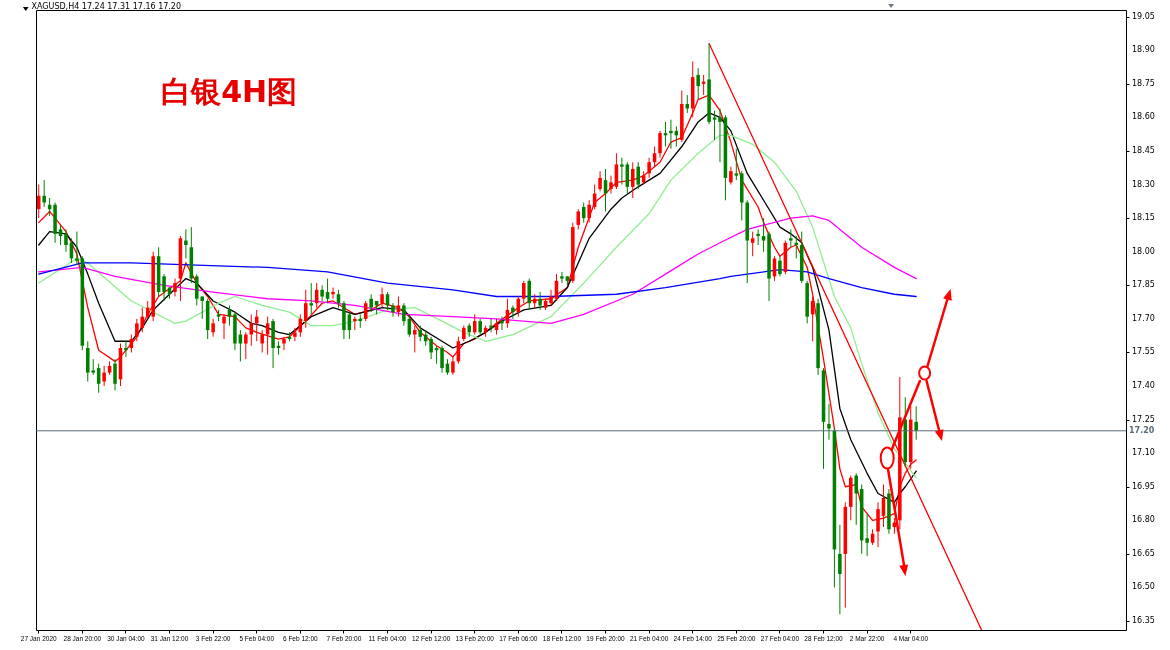  I want to click on y-tick-label: 18.45, so click(1143, 151).